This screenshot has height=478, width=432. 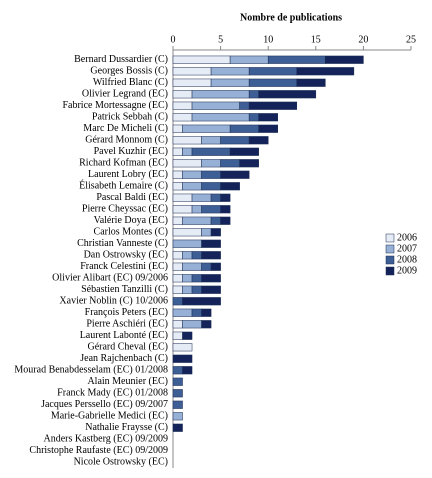 What do you see at coordinates (220, 39) in the screenshot?
I see `x-tick-label: 5` at bounding box center [220, 39].